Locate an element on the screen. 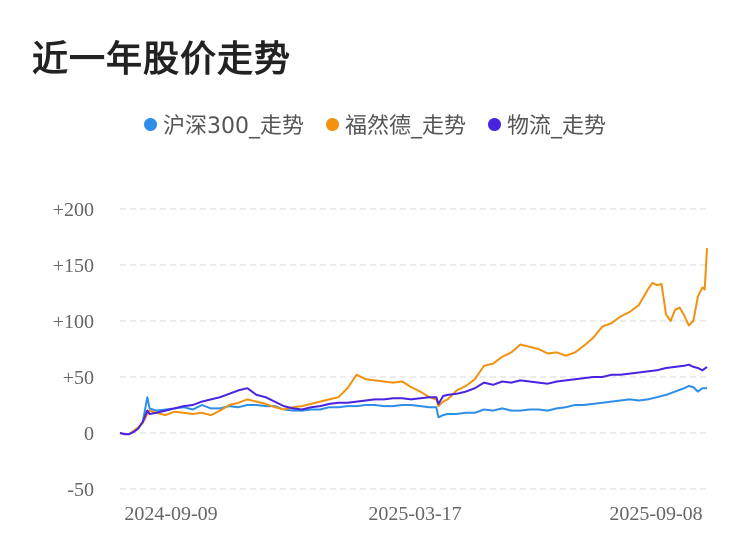 The width and height of the screenshot is (750, 558). legend-item-hs300: 沪深300_走势 is located at coordinates (223, 124).